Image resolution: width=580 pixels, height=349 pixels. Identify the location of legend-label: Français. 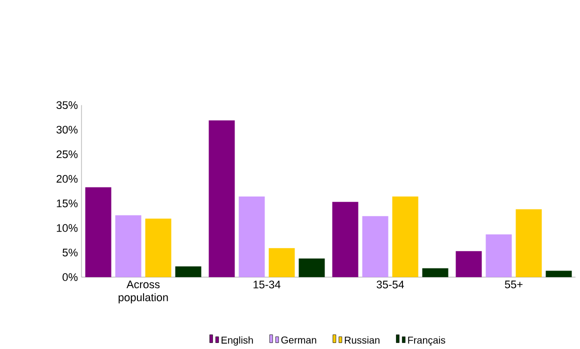
(427, 341).